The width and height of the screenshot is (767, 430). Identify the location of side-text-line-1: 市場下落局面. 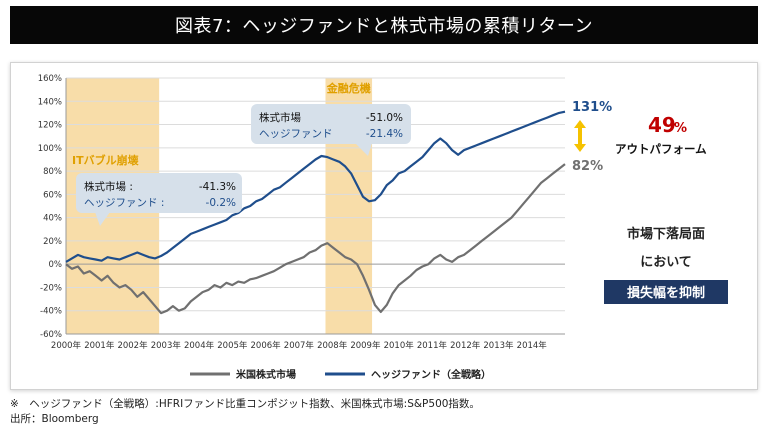
(666, 234).